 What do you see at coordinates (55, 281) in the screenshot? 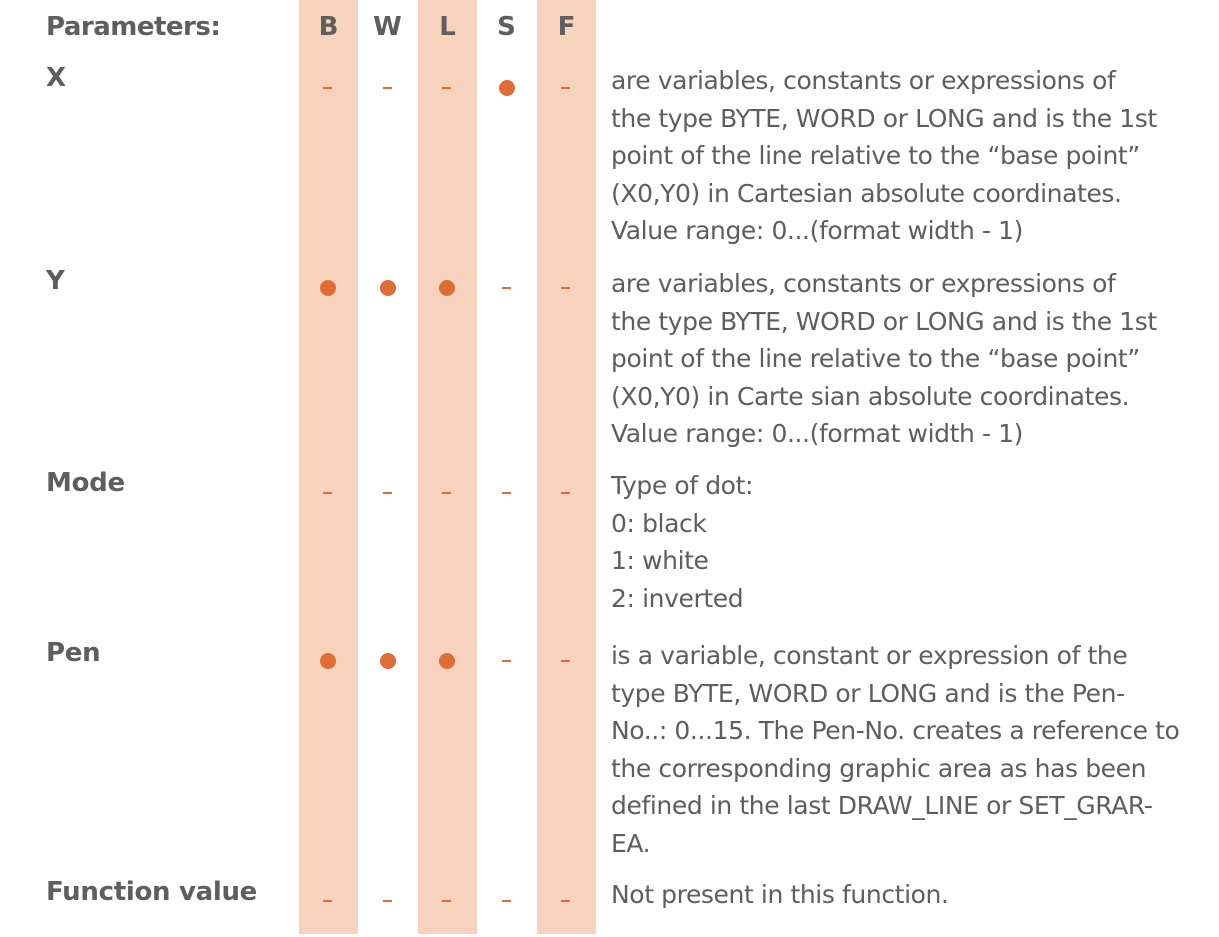
I see `param-name-y: Y` at bounding box center [55, 281].